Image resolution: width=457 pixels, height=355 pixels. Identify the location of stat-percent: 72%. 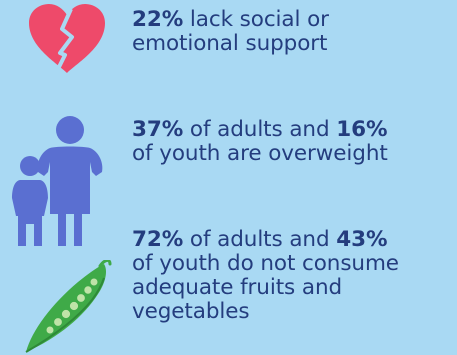
(158, 239).